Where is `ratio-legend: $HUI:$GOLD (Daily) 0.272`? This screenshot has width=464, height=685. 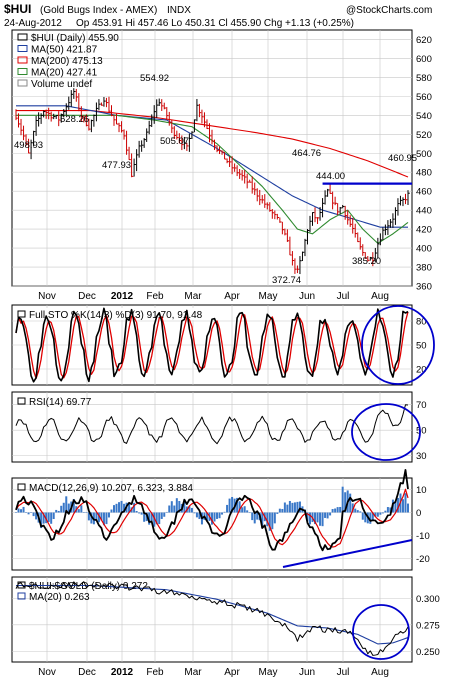
ratio-legend: $HUI:$GOLD (Daily) 0.272 is located at coordinates (88, 586).